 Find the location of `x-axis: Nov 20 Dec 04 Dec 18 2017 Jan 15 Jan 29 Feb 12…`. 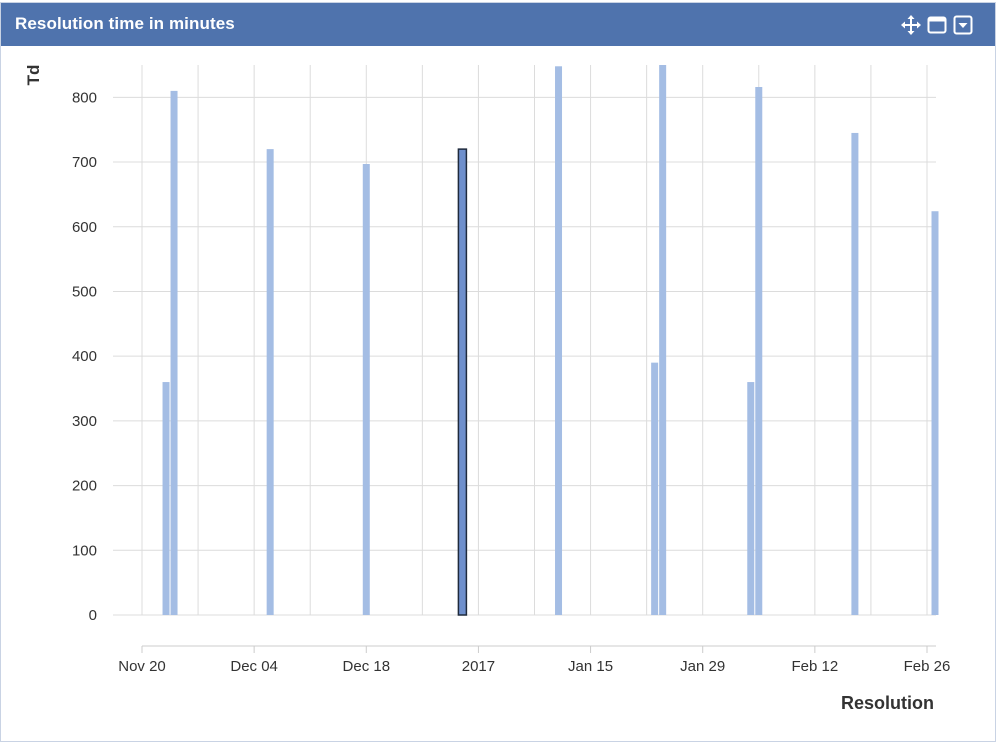

x-axis: Nov 20 Dec 04 Dec 18 2017 Jan 15 Jan 29 Feb 12… is located at coordinates (534, 660).